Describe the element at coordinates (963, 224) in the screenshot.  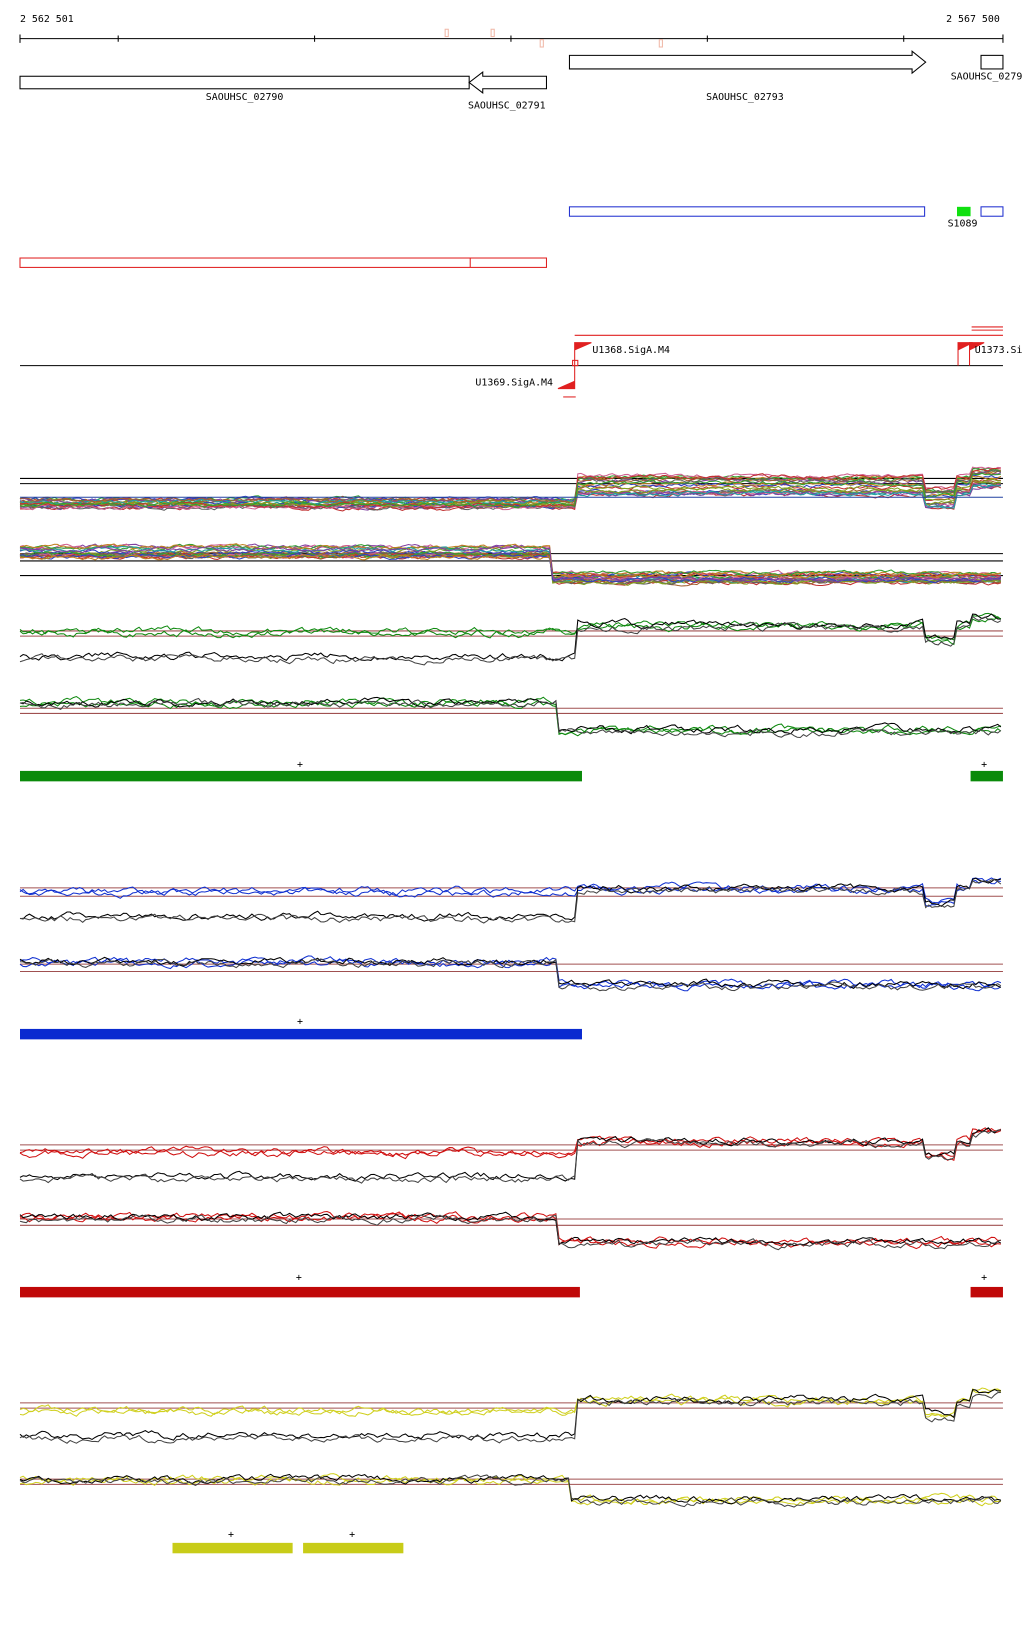
I see `feature-label: S1089` at that location.